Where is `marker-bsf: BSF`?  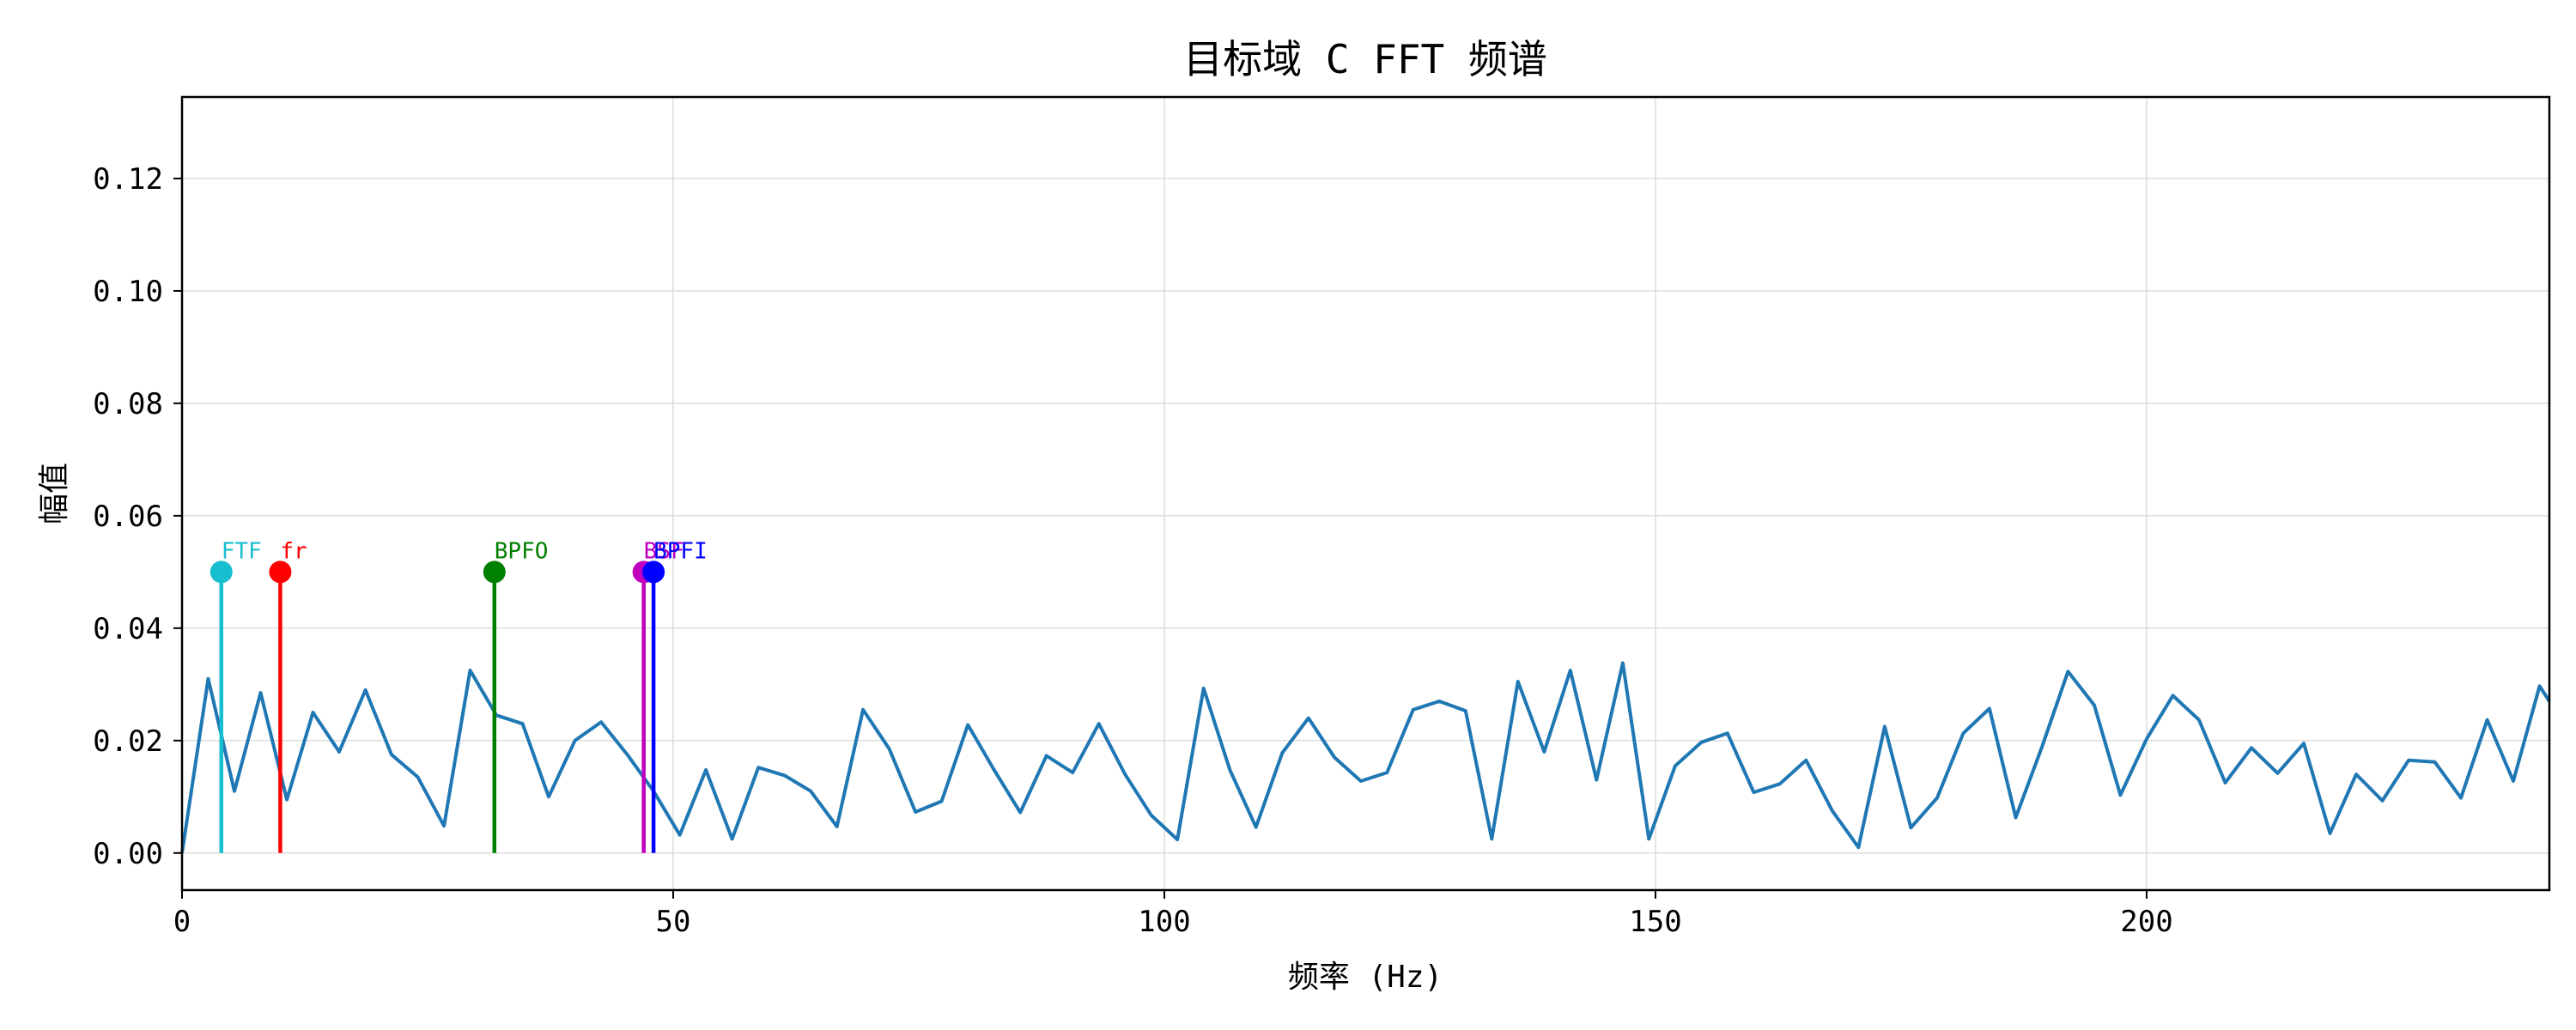
marker-bsf: BSF is located at coordinates (658, 695).